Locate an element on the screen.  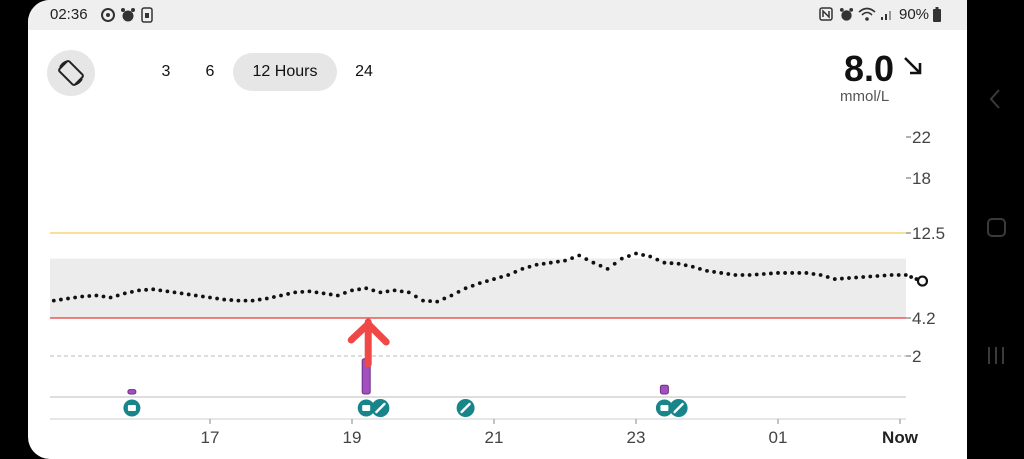
rotate-button is located at coordinates (71, 73).